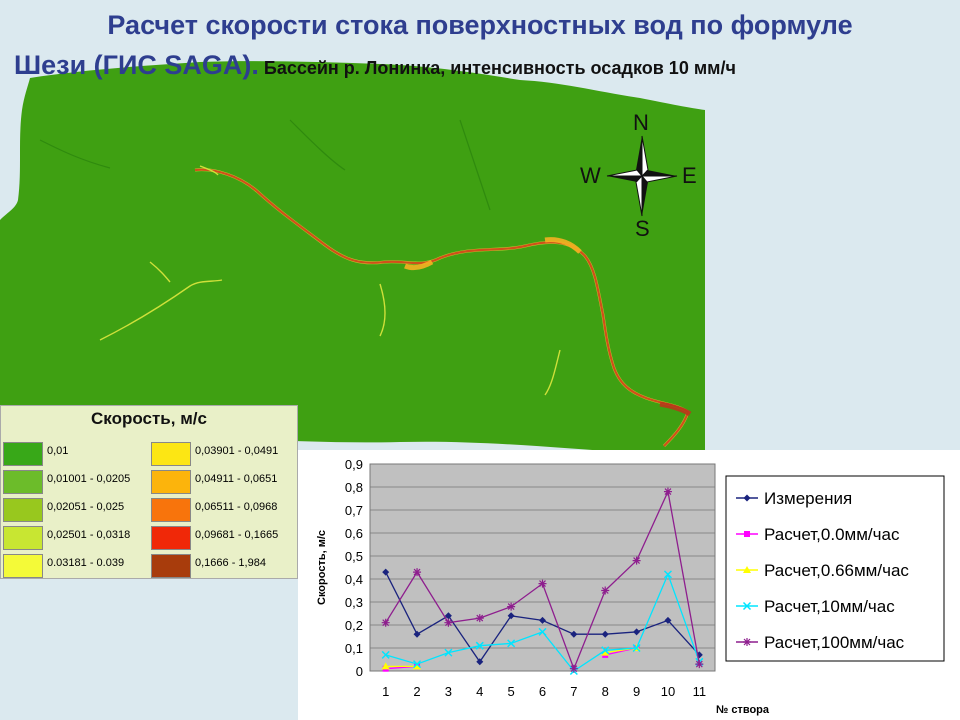 This screenshot has width=960, height=720. Describe the element at coordinates (416, 691) in the screenshot. I see `x-tick-label: 2` at that location.